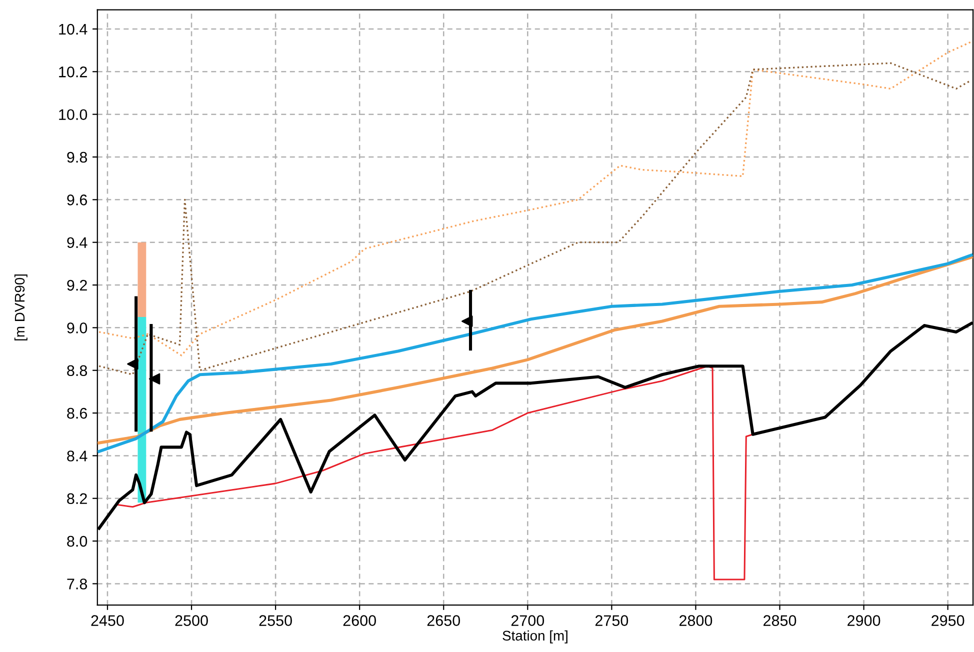  What do you see at coordinates (77, 242) in the screenshot?
I see `y-tick-label: 9.4` at bounding box center [77, 242].